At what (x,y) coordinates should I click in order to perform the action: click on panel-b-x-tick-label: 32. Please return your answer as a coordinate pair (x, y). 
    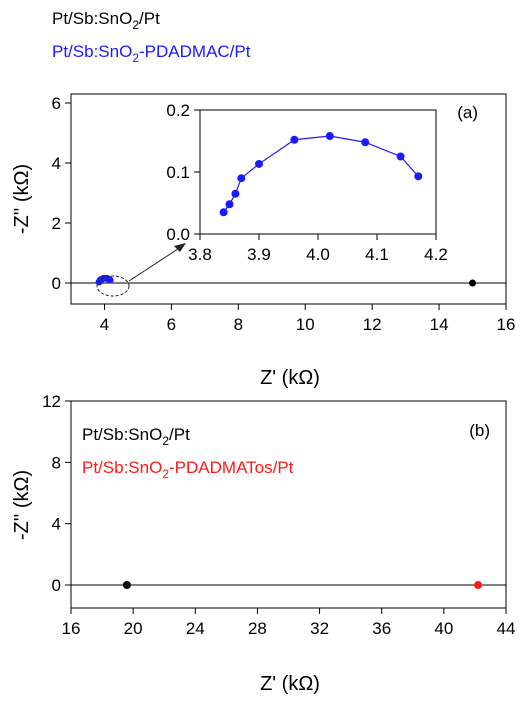
    Looking at the image, I should click on (319, 628).